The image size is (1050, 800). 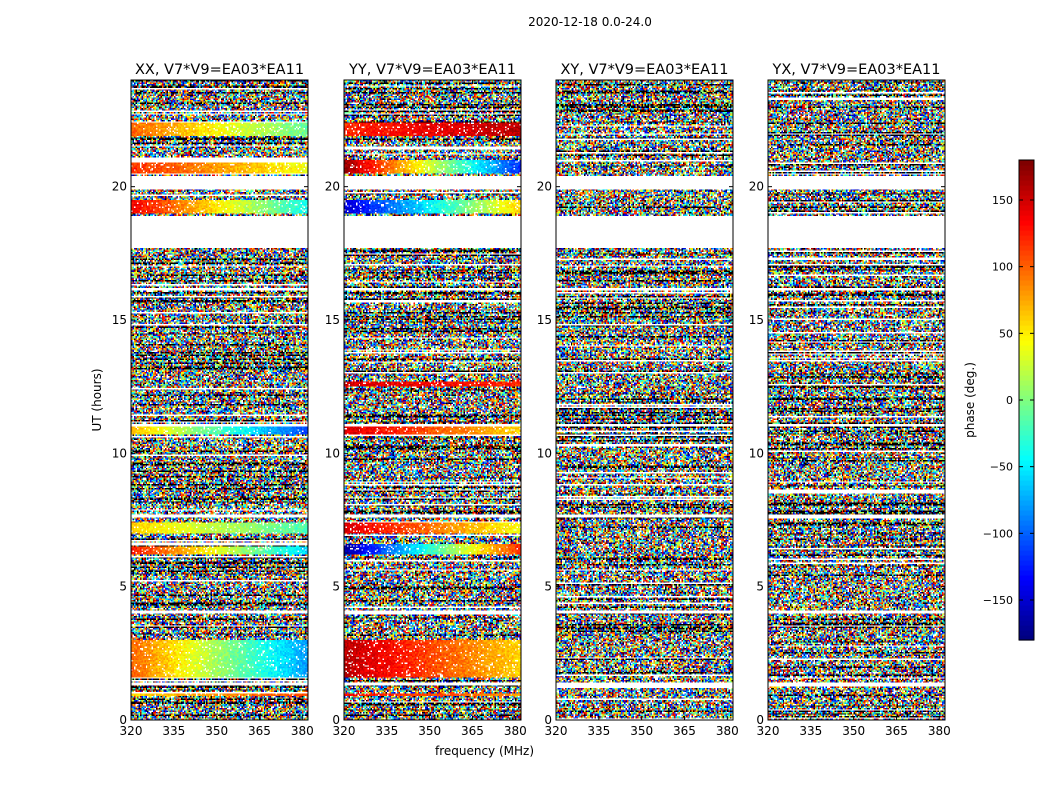 What do you see at coordinates (644, 70) in the screenshot?
I see `panel-title: XY, V7*V9=EA03*EA11` at bounding box center [644, 70].